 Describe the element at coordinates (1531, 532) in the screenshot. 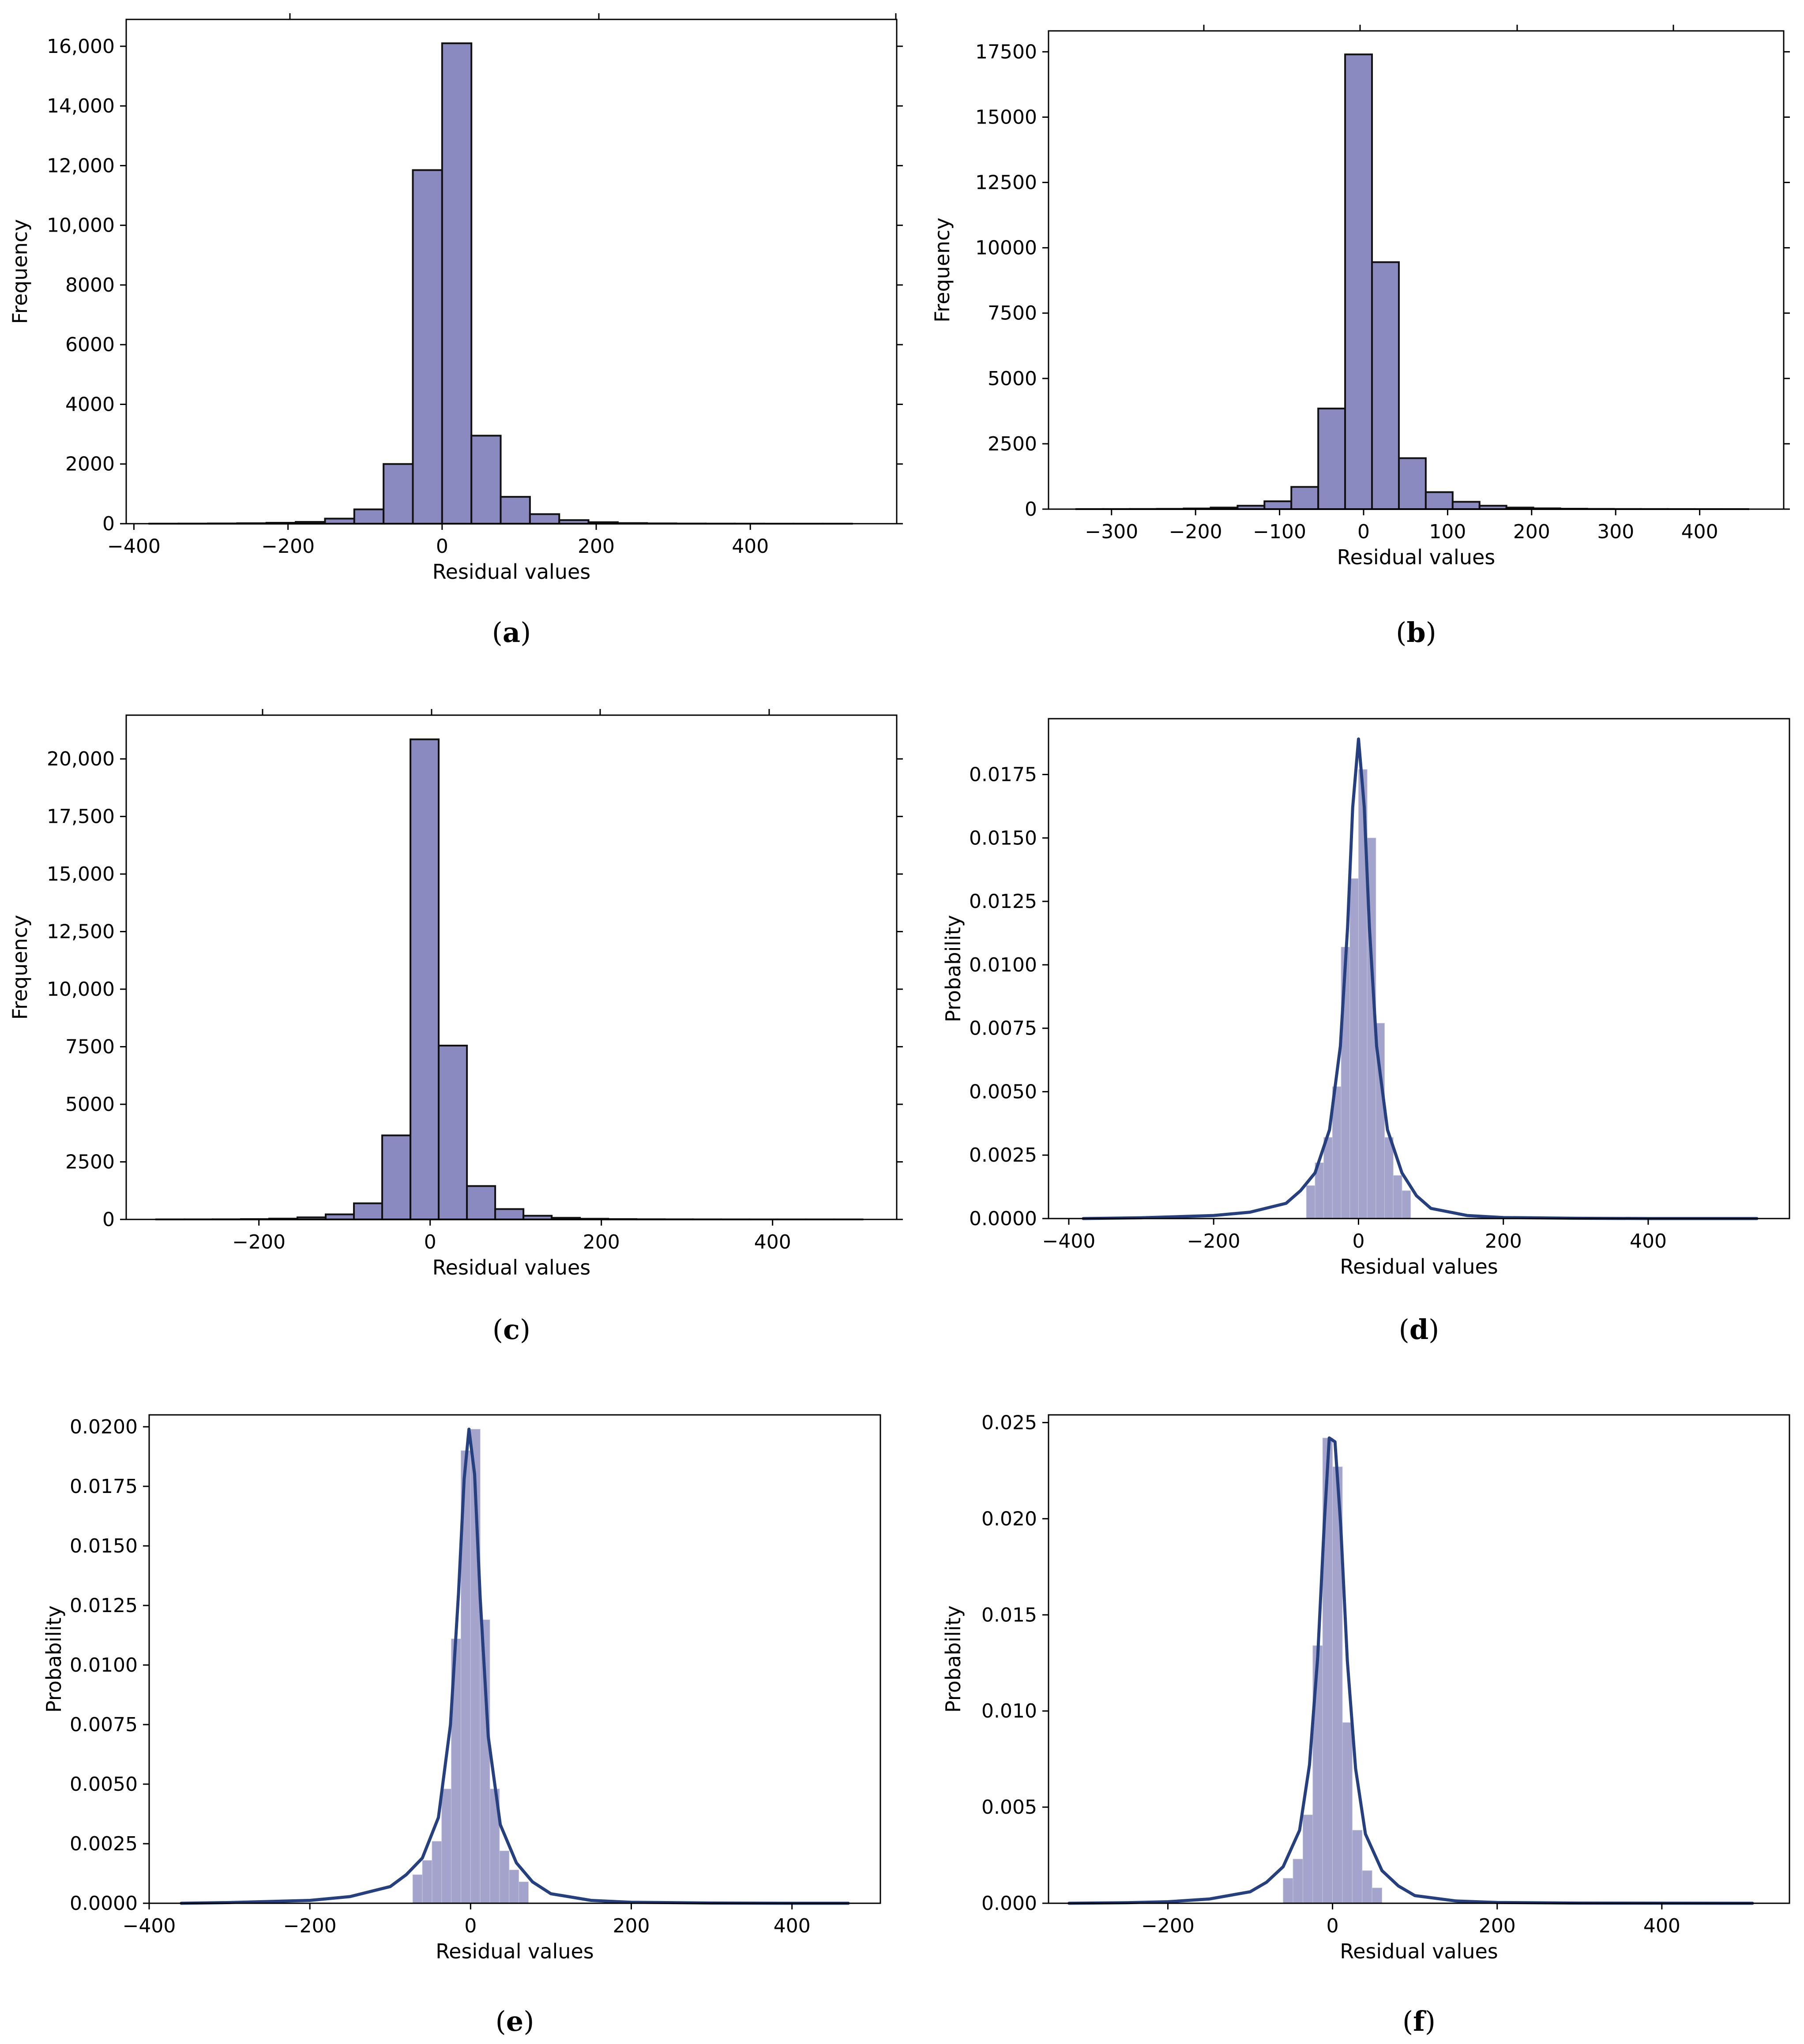

I see `x-tick-label-b-5: 200` at that location.